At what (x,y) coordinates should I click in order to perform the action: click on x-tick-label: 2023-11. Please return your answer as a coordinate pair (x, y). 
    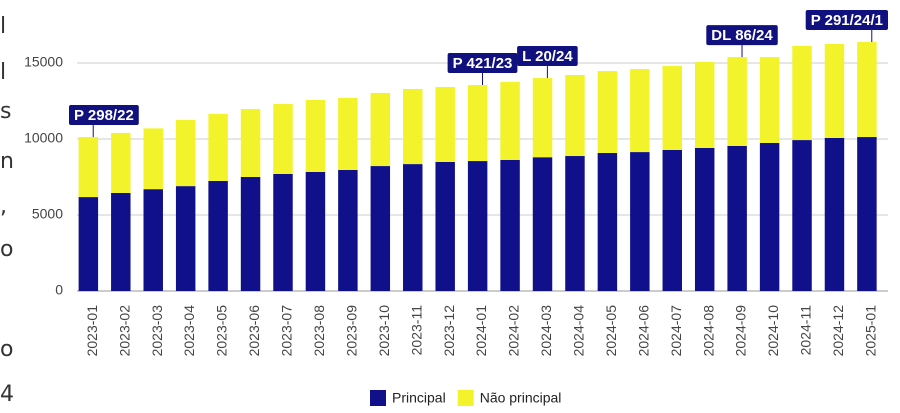
    Looking at the image, I should click on (416, 330).